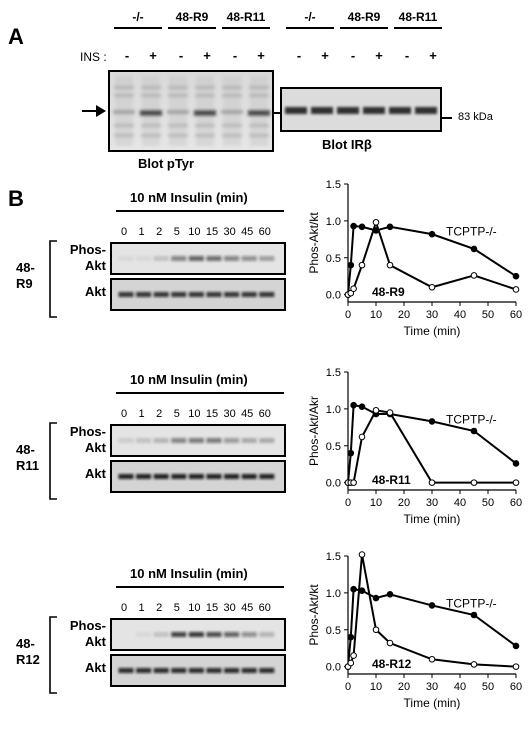  Describe the element at coordinates (166, 163) in the screenshot. I see `ptyr-caption: Blot pTyr` at that location.